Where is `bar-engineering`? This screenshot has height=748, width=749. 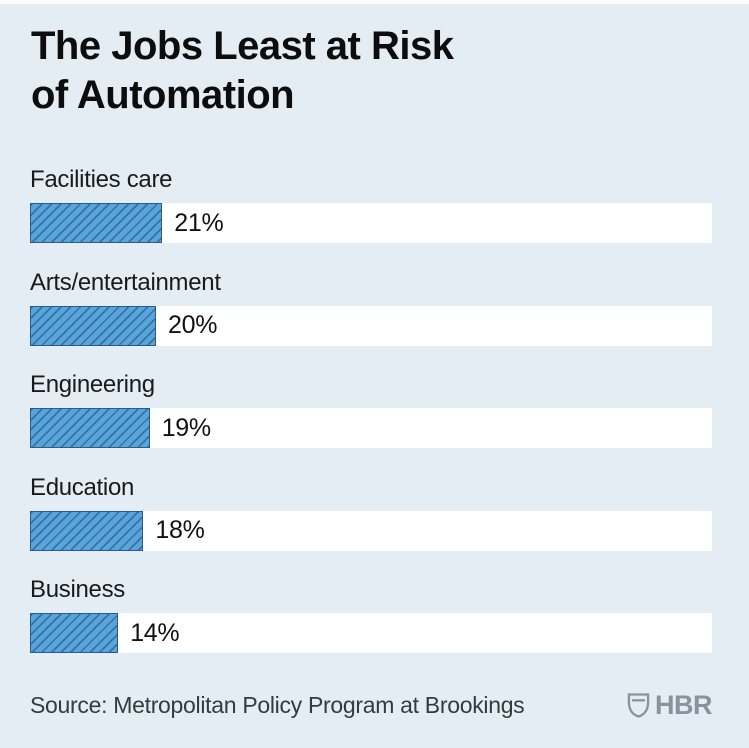
bar-engineering is located at coordinates (90, 428).